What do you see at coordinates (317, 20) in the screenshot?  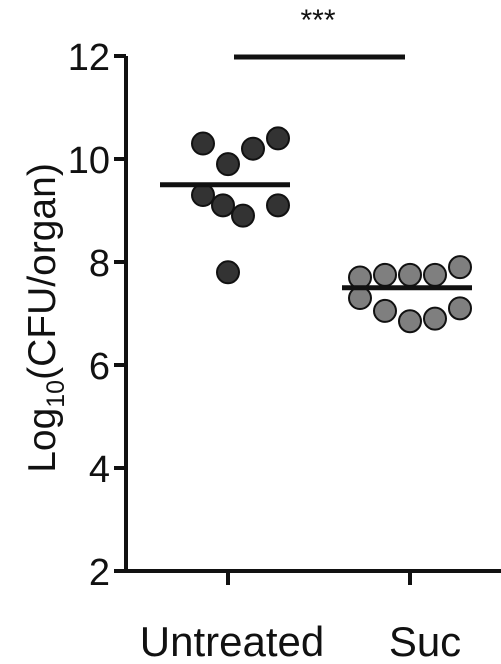 I see `significance-marker: ***` at bounding box center [317, 20].